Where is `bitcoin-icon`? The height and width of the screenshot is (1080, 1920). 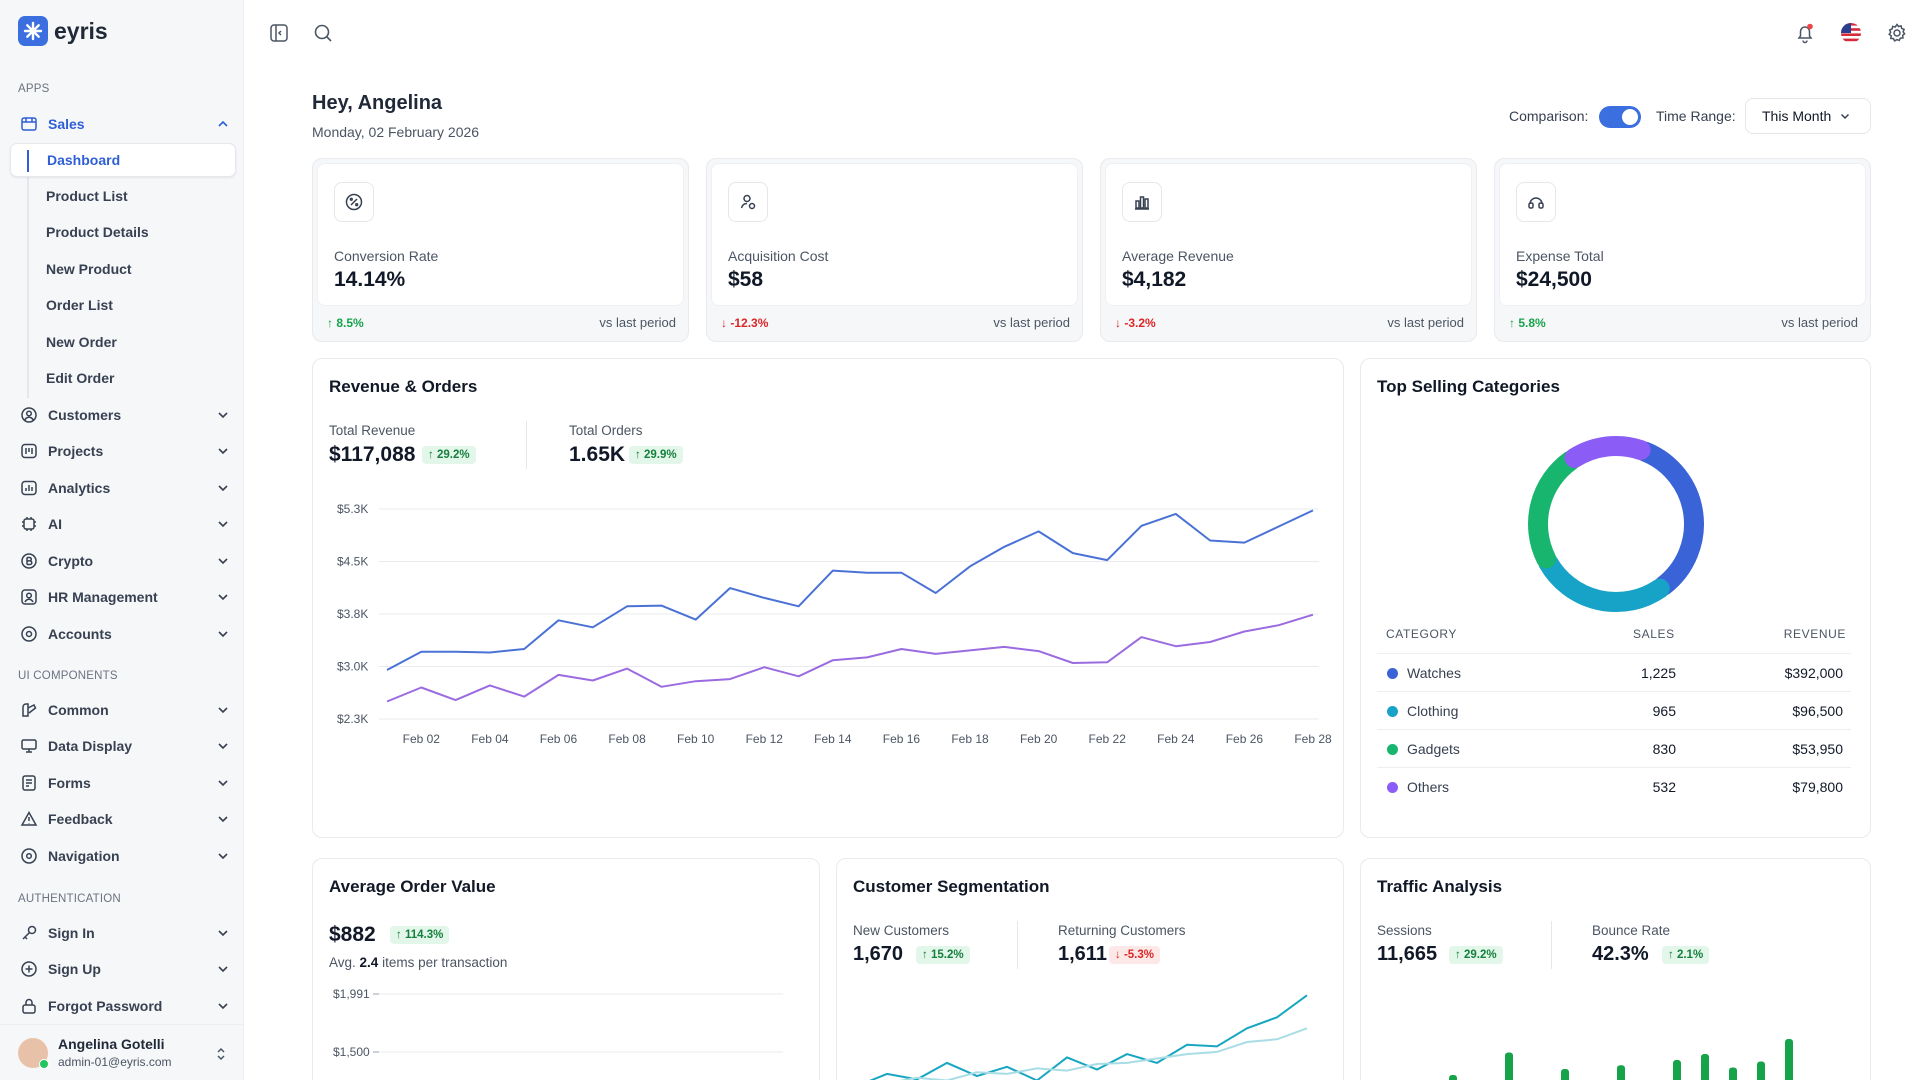 bitcoin-icon is located at coordinates (29, 561).